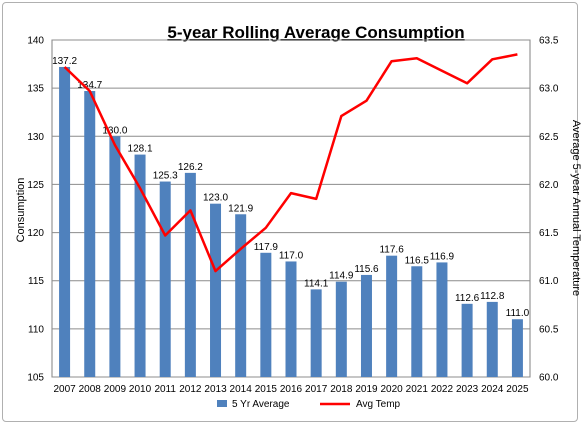 The width and height of the screenshot is (582, 426). Describe the element at coordinates (518, 313) in the screenshot. I see `bar-value-label: 111.0` at that location.